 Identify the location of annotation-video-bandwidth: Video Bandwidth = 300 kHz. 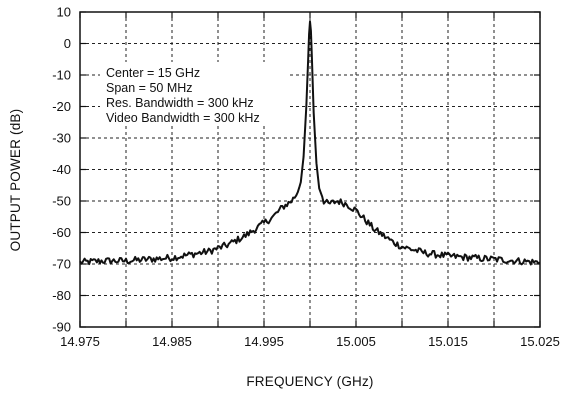
(183, 118).